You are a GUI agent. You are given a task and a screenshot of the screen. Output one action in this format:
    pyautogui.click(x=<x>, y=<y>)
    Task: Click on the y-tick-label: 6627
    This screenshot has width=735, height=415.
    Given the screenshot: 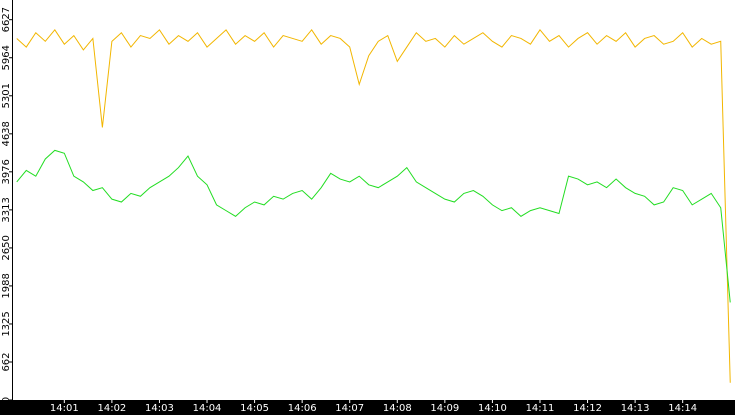 What is the action you would take?
    pyautogui.click(x=6, y=19)
    